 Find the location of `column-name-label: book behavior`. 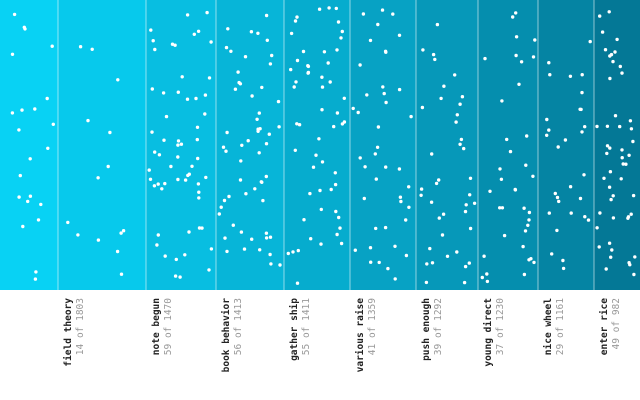

column-name-label: book behavior is located at coordinates (226, 335).